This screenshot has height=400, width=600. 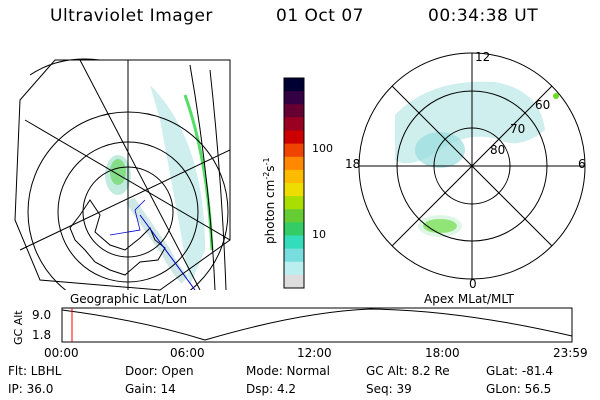 What do you see at coordinates (42, 315) in the screenshot?
I see `timeline-ytick-high: 9.0` at bounding box center [42, 315].